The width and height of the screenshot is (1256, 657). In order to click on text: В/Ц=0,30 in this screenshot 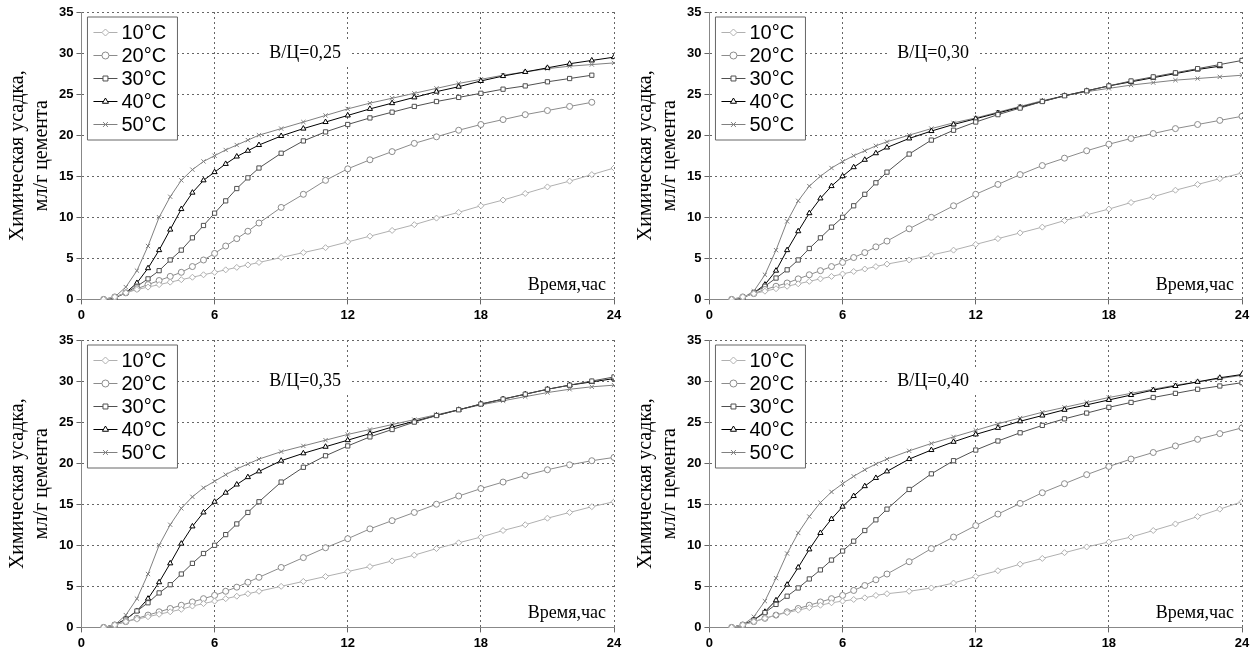, I will do `click(933, 51)`.